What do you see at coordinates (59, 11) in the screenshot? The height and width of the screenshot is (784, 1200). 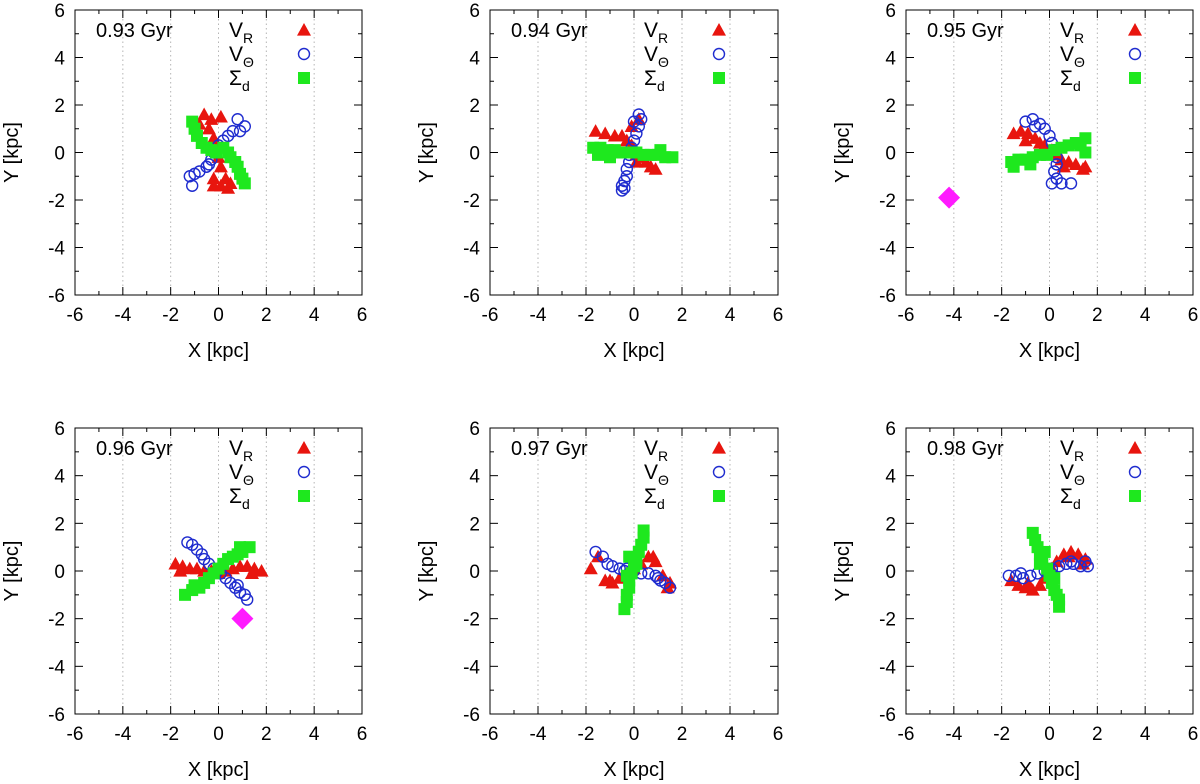 I see `y-tick-label: 6` at bounding box center [59, 11].